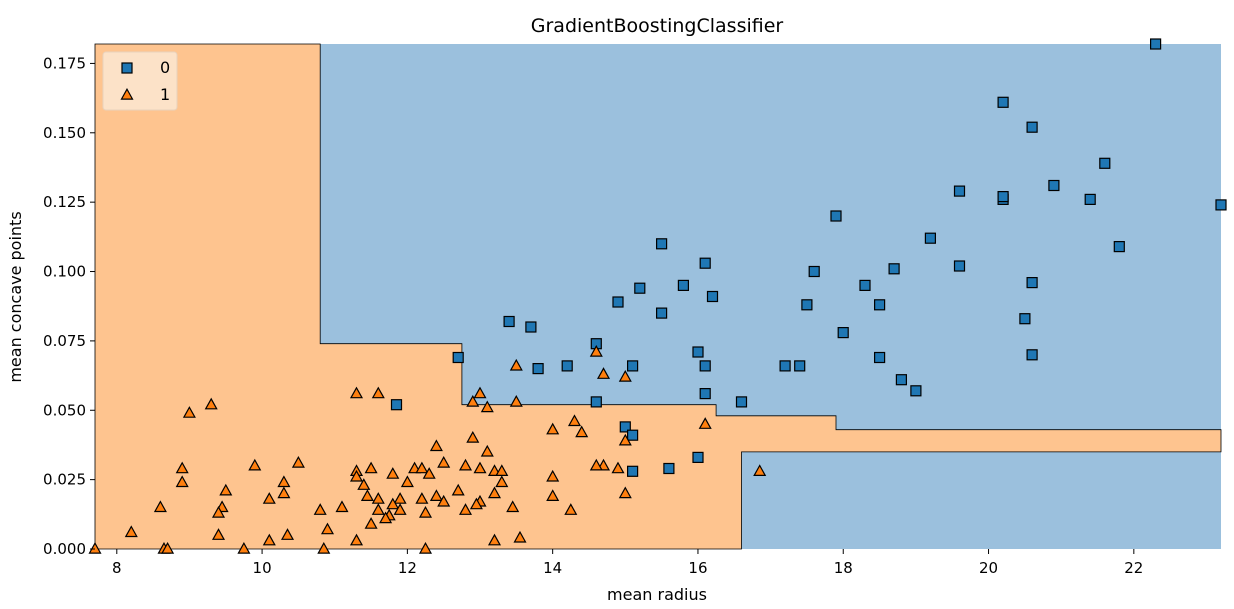 This screenshot has width=1234, height=609. What do you see at coordinates (64, 202) in the screenshot?
I see `y-tick-label: 0.125` at bounding box center [64, 202].